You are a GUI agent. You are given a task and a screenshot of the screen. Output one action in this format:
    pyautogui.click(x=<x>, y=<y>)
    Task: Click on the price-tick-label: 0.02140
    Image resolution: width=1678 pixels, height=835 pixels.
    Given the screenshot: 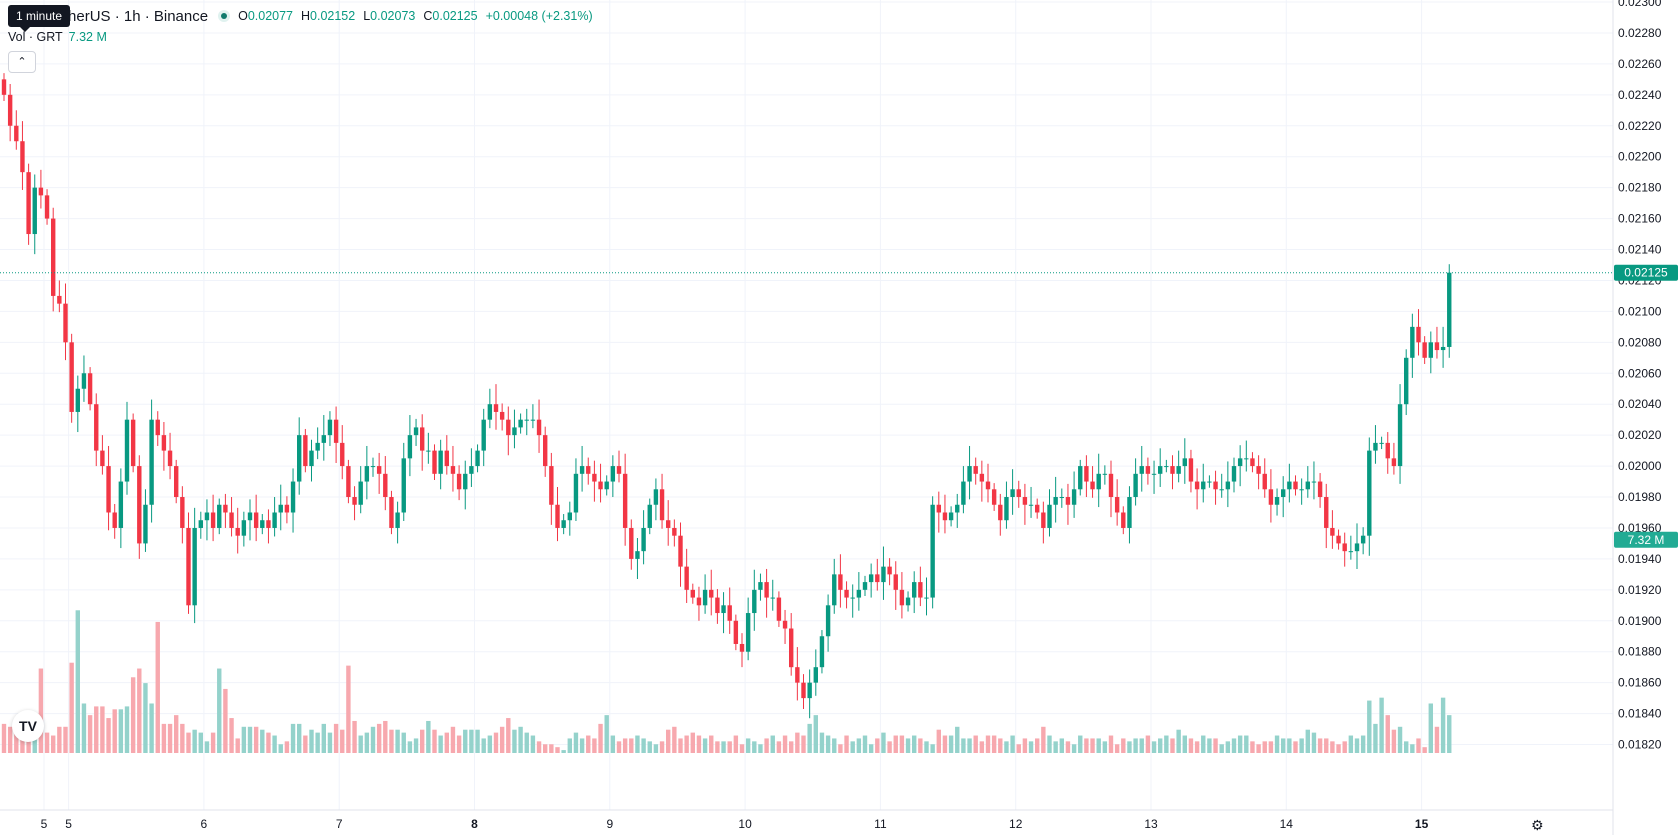 What is the action you would take?
    pyautogui.click(x=1640, y=250)
    